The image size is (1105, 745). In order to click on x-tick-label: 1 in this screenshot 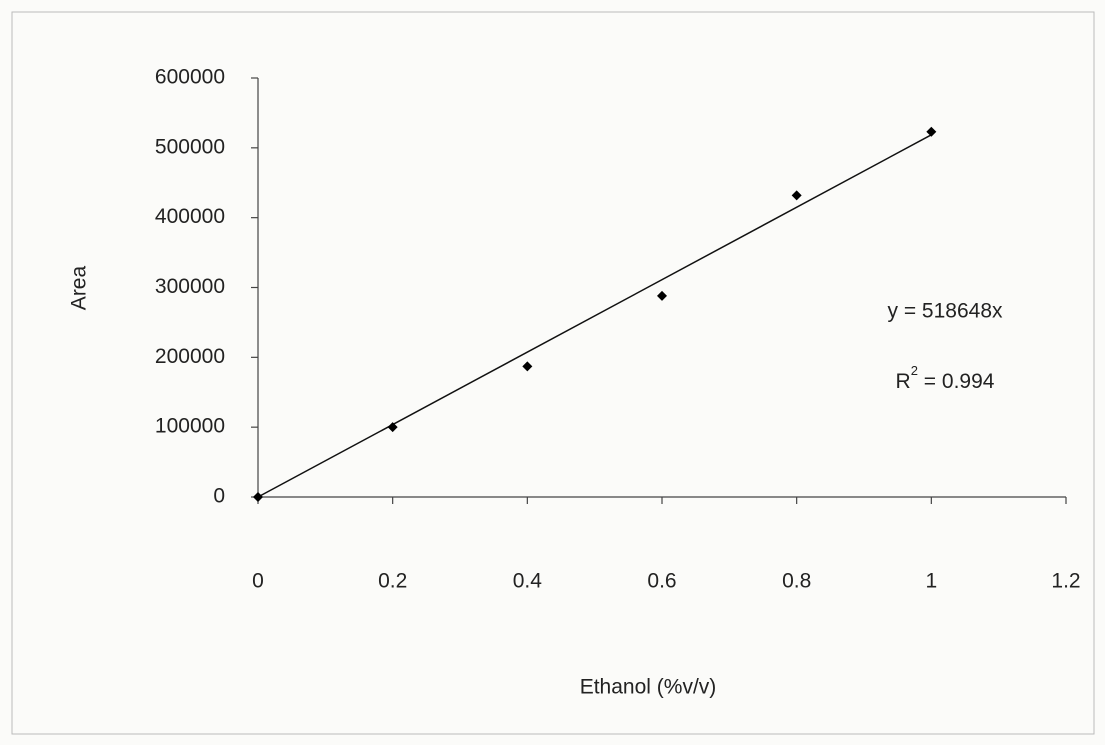, I will do `click(931, 581)`.